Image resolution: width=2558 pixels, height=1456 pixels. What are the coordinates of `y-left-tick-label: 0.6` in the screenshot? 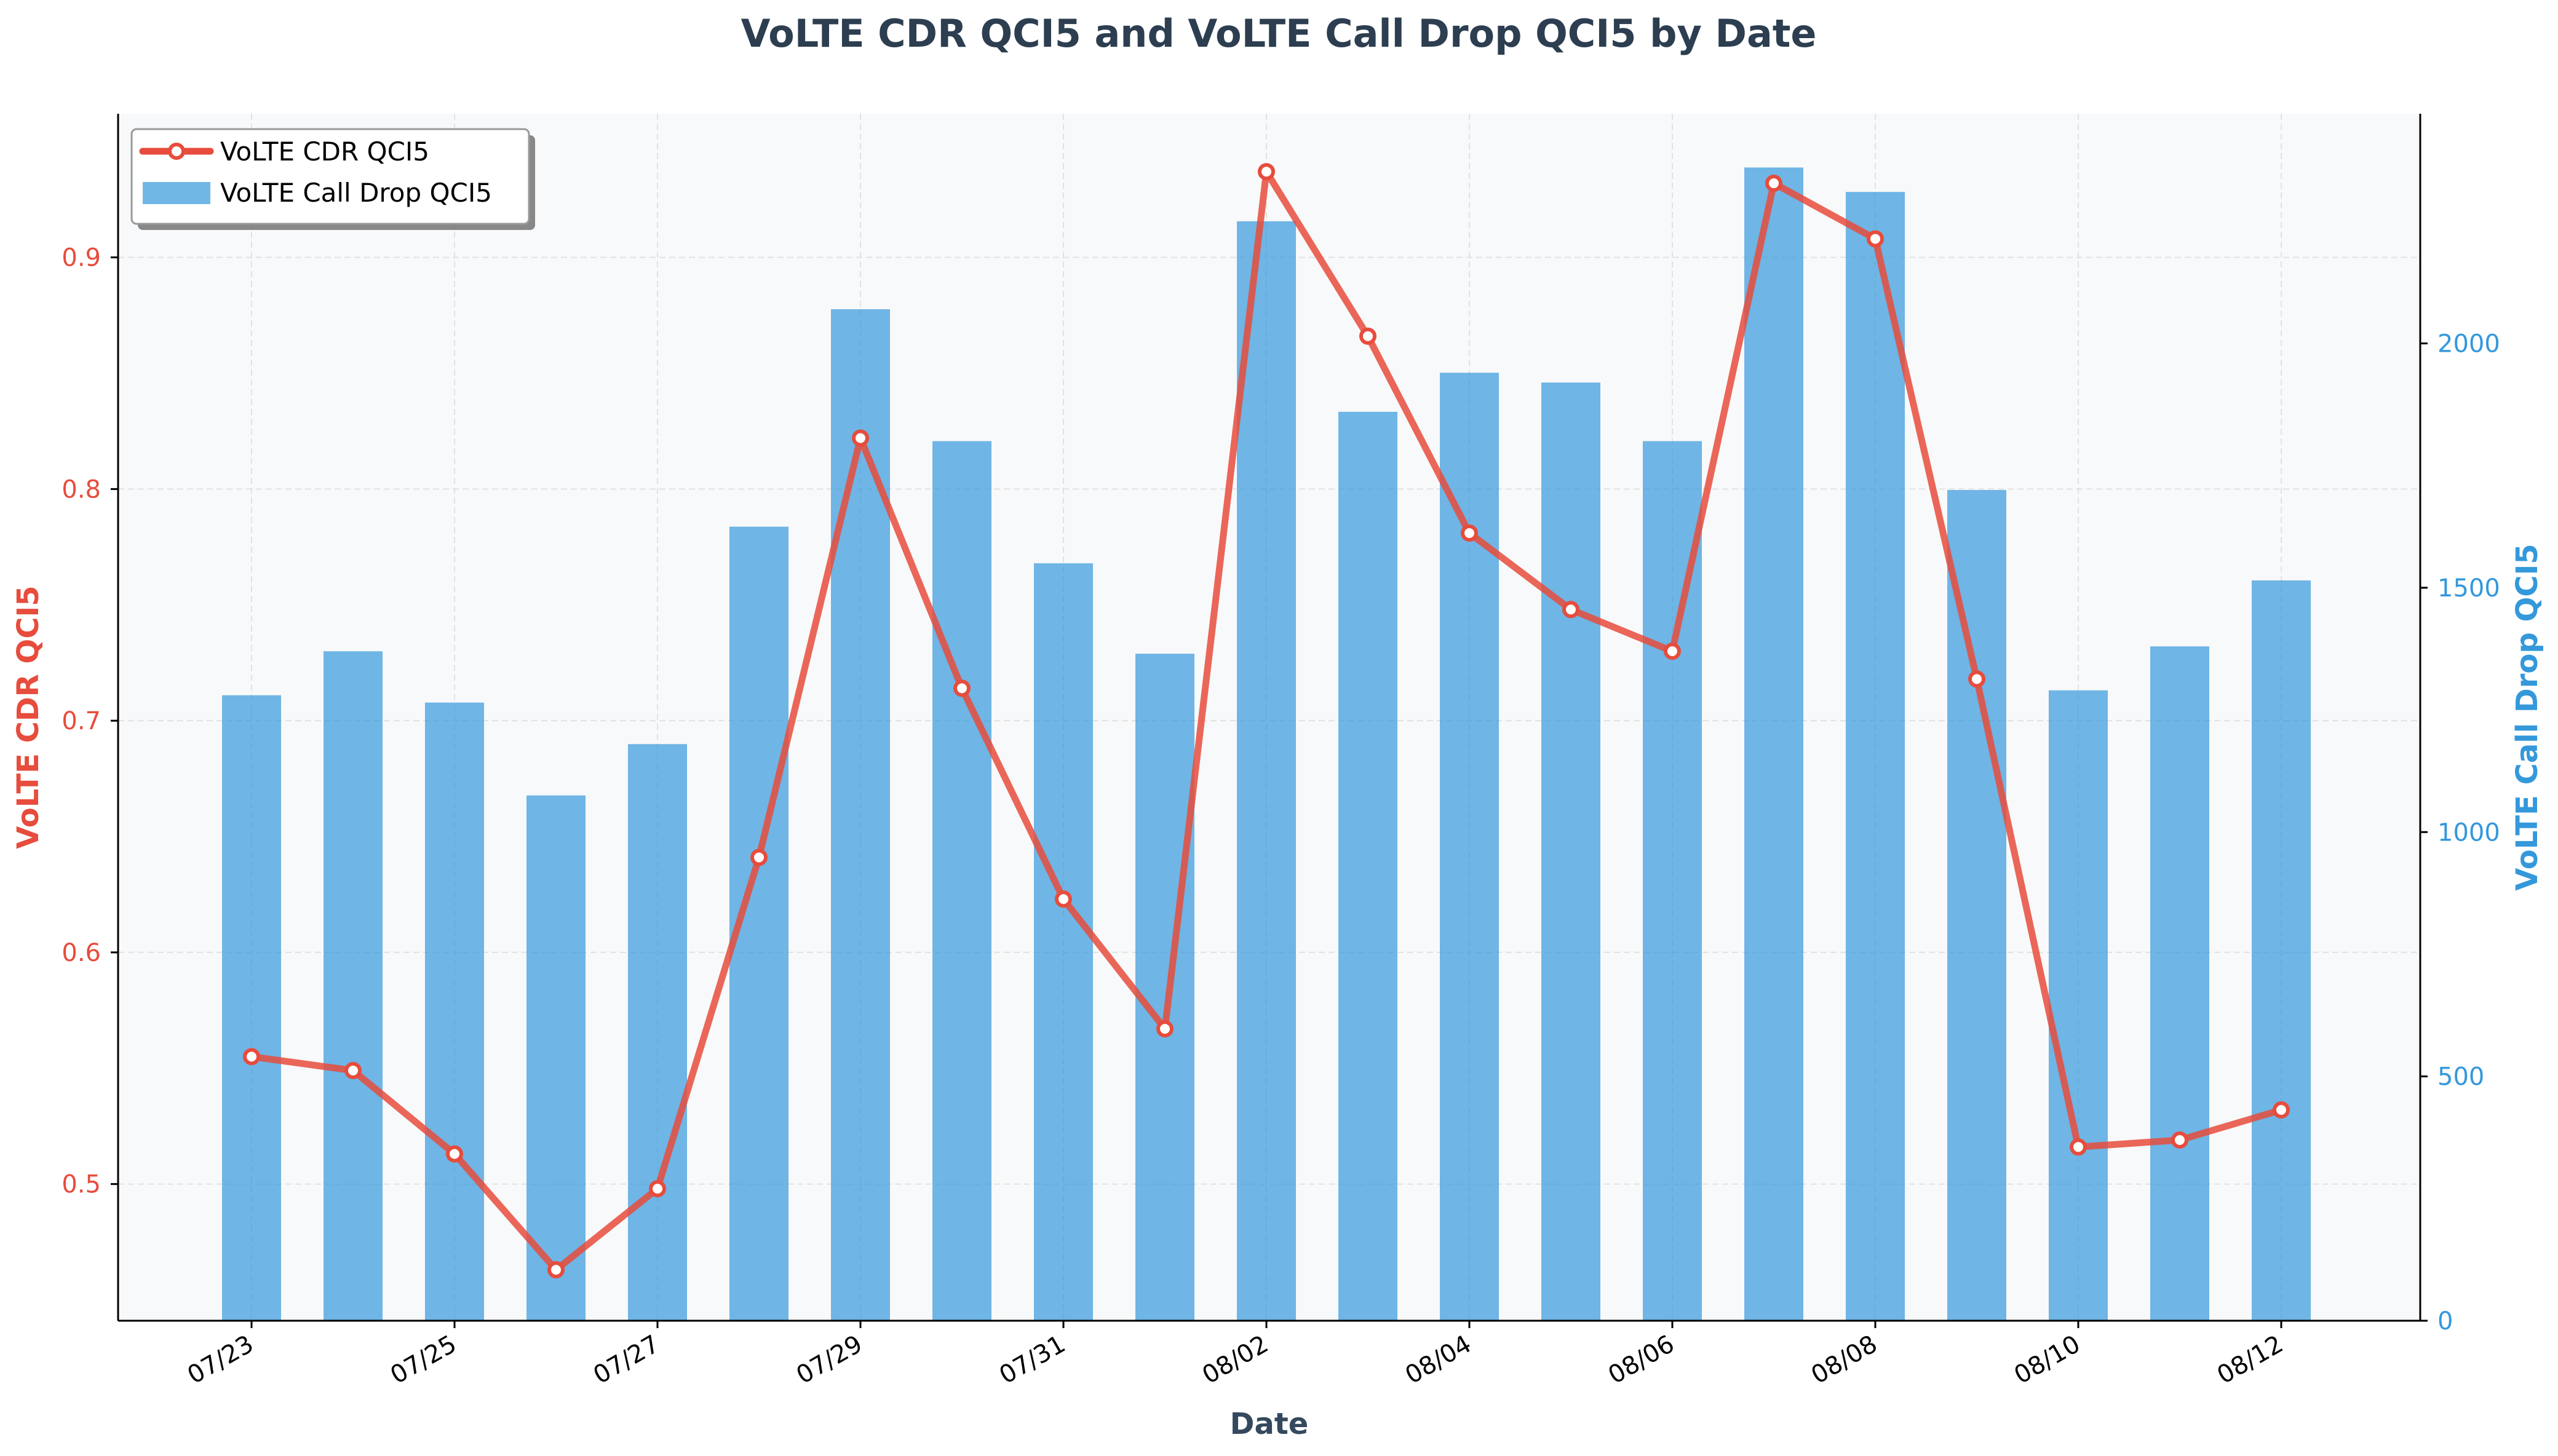 It's located at (81, 953).